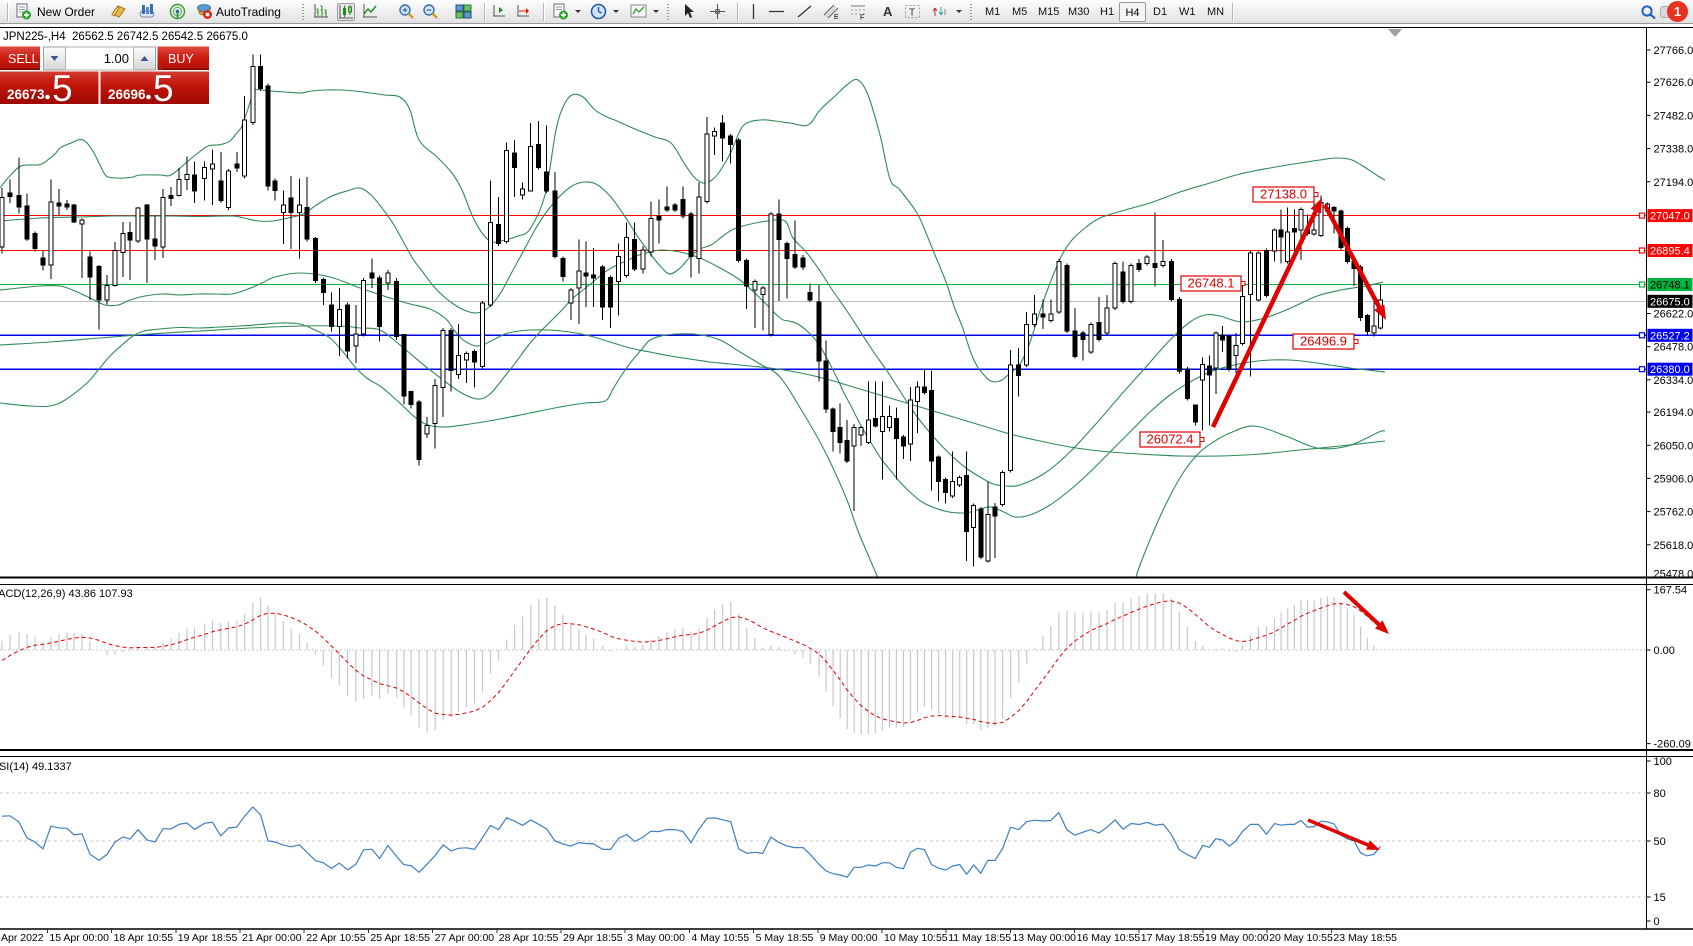  What do you see at coordinates (1044, 938) in the screenshot?
I see `svg-text: 13 May 00:00` at bounding box center [1044, 938].